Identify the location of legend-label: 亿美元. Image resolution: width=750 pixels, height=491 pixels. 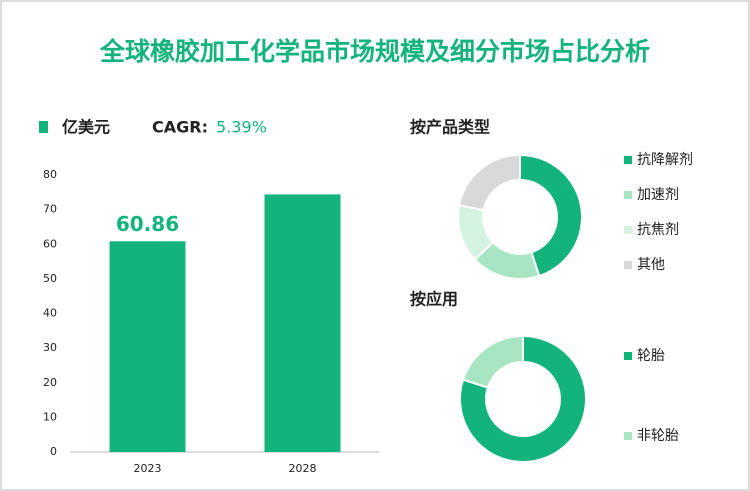
(86, 127).